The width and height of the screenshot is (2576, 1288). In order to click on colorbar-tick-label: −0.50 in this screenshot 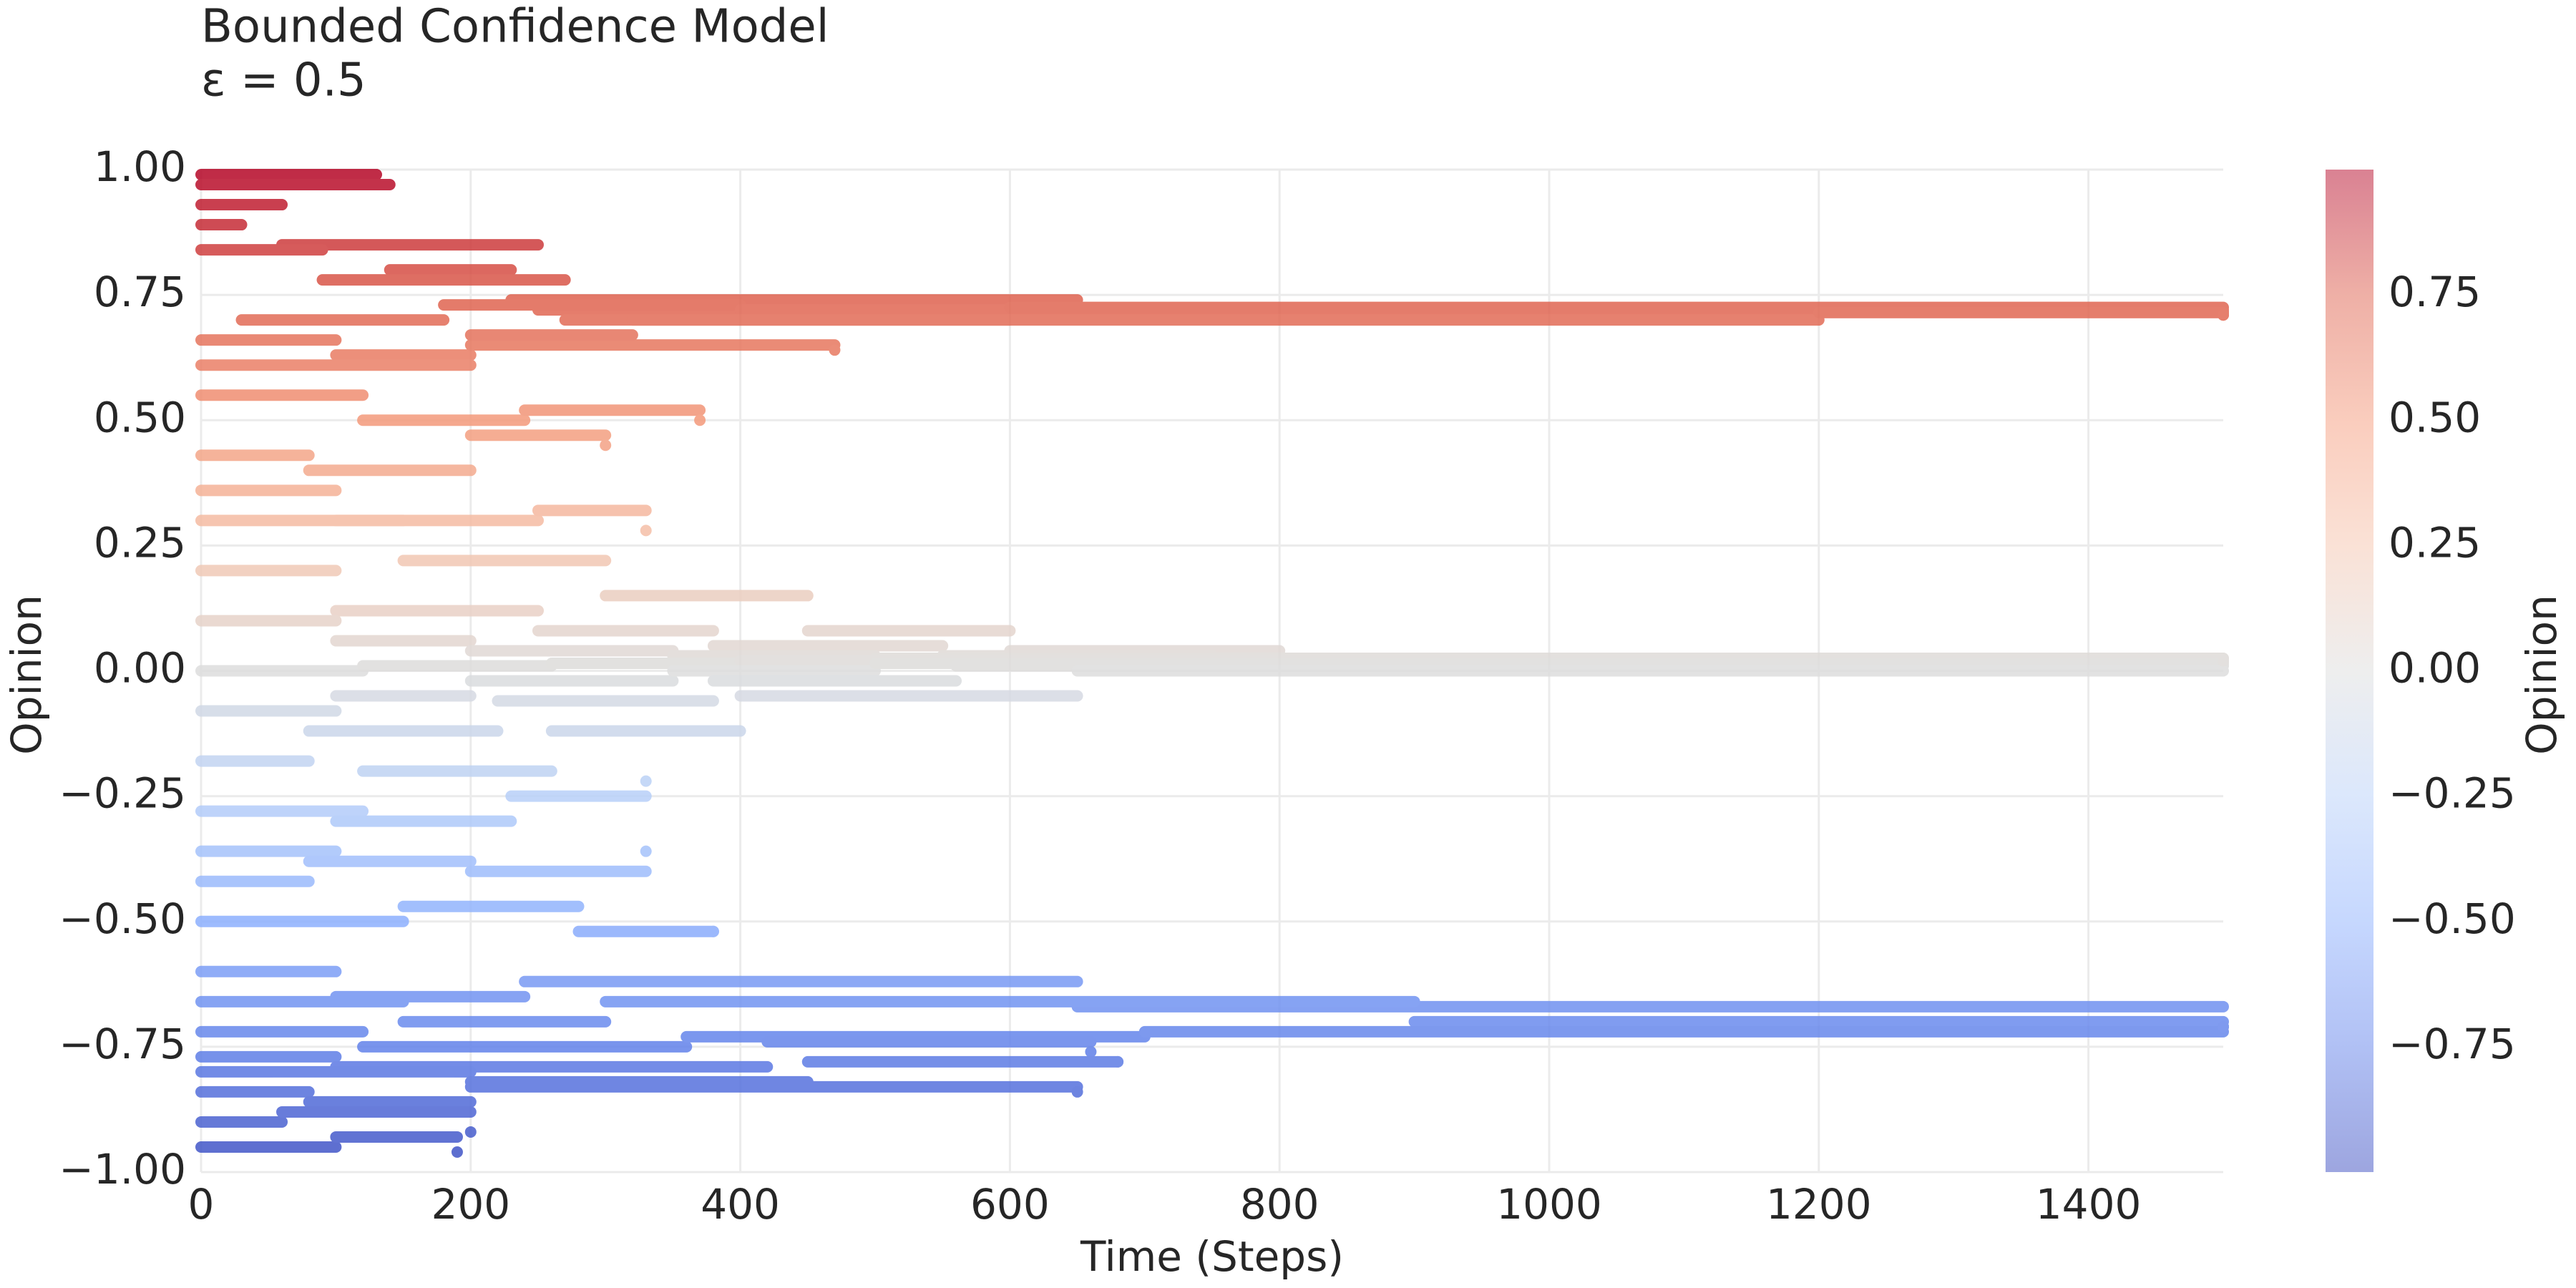, I will do `click(2452, 918)`.